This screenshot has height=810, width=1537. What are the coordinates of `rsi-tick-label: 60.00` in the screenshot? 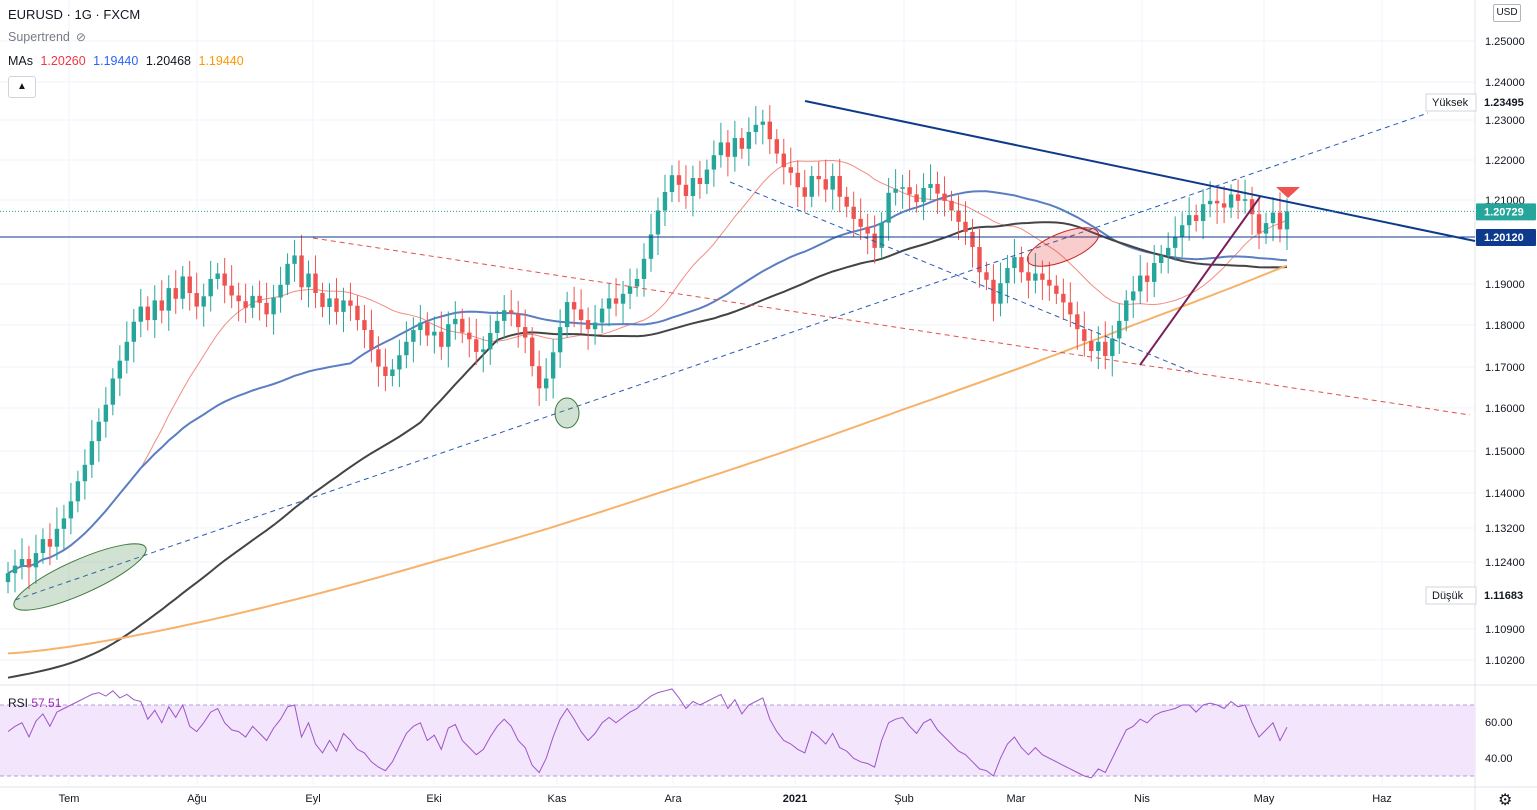 It's located at (1499, 723).